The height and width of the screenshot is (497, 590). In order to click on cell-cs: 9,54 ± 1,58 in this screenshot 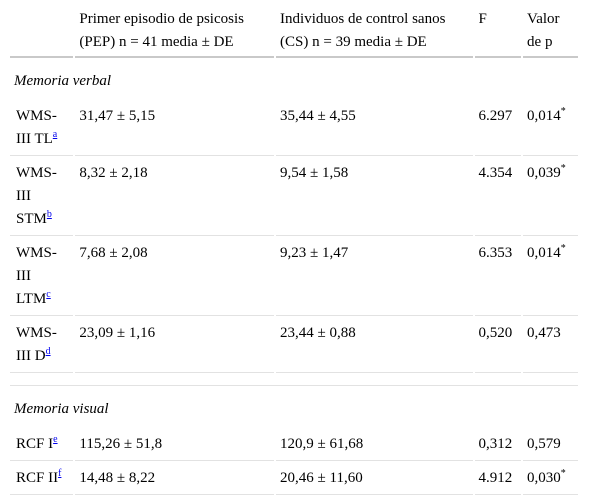, I will do `click(374, 197)`.